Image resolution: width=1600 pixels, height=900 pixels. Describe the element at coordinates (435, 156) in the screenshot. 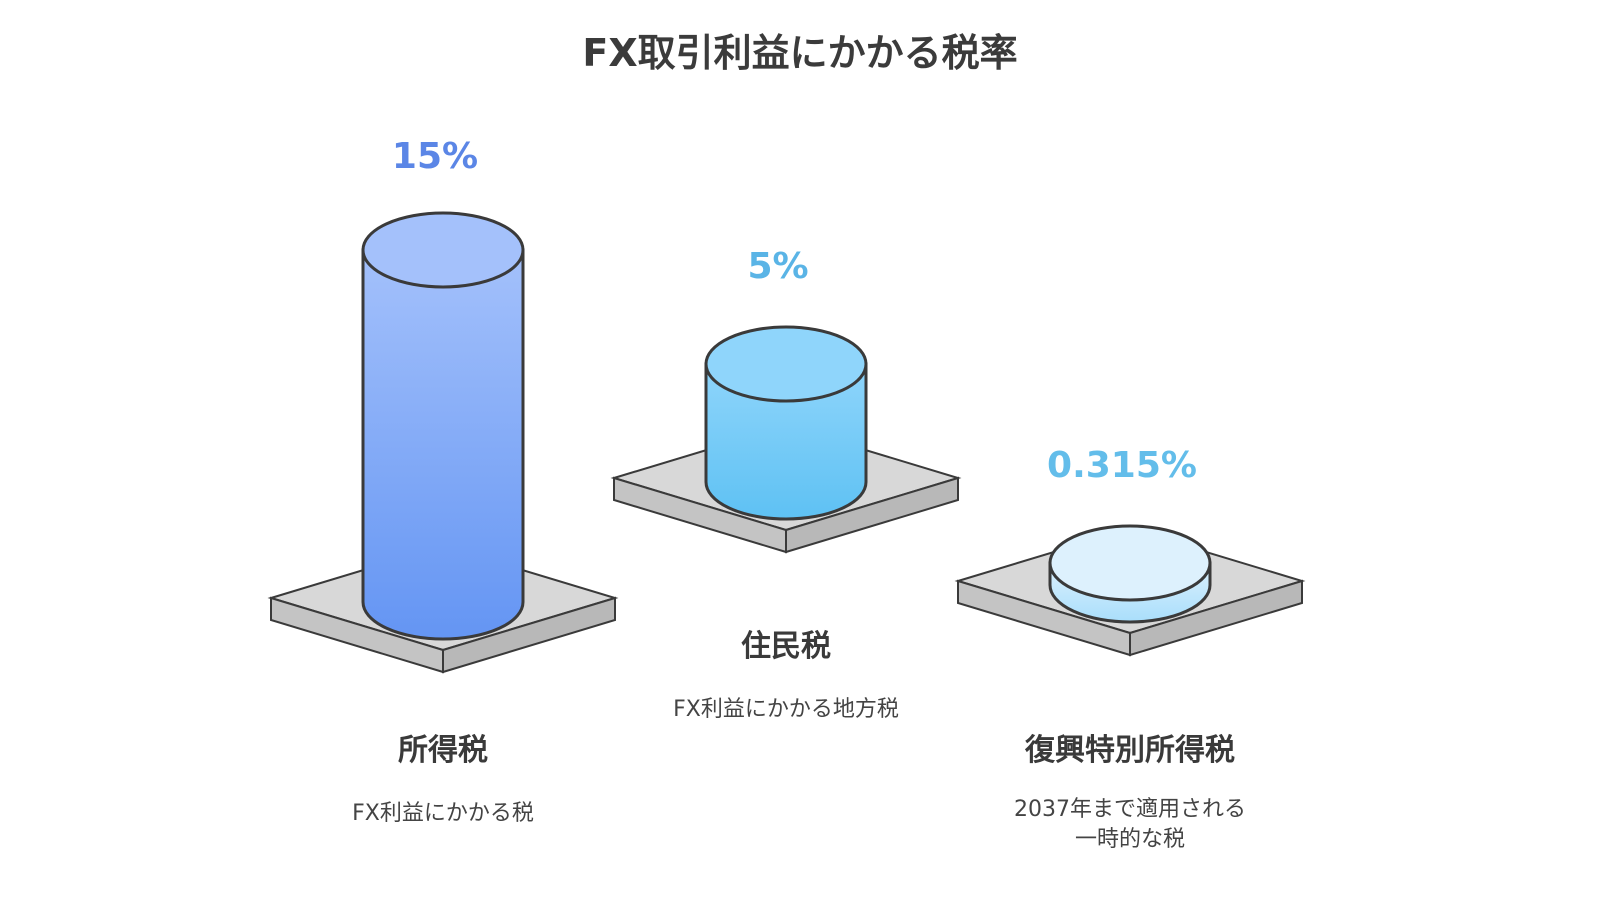

I see `value-label-1: 15%` at that location.